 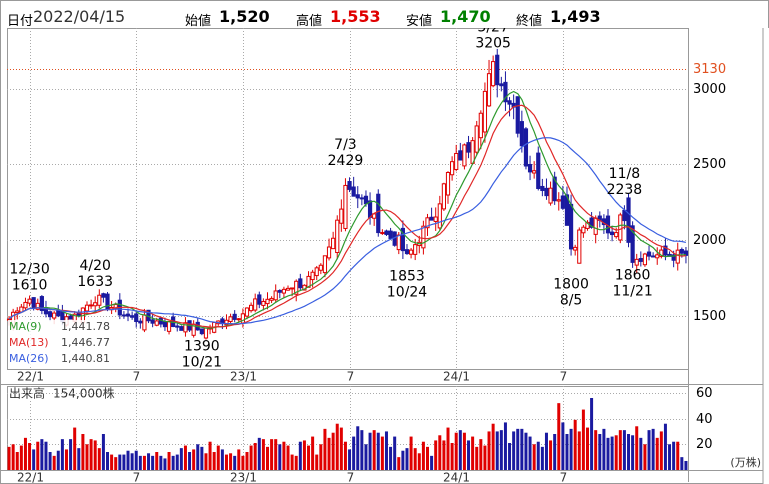 I want to click on annotation-price: 1853, so click(x=407, y=276).